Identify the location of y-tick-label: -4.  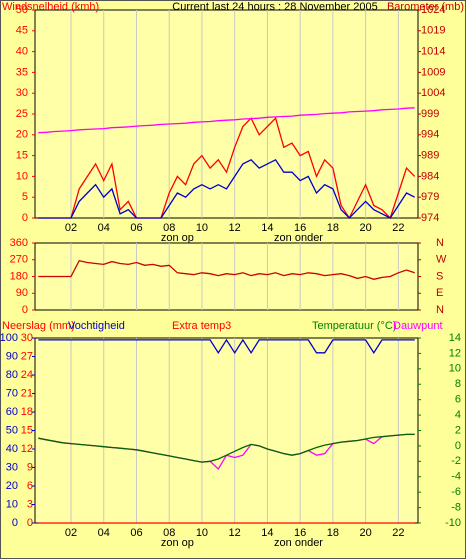
(456, 477).